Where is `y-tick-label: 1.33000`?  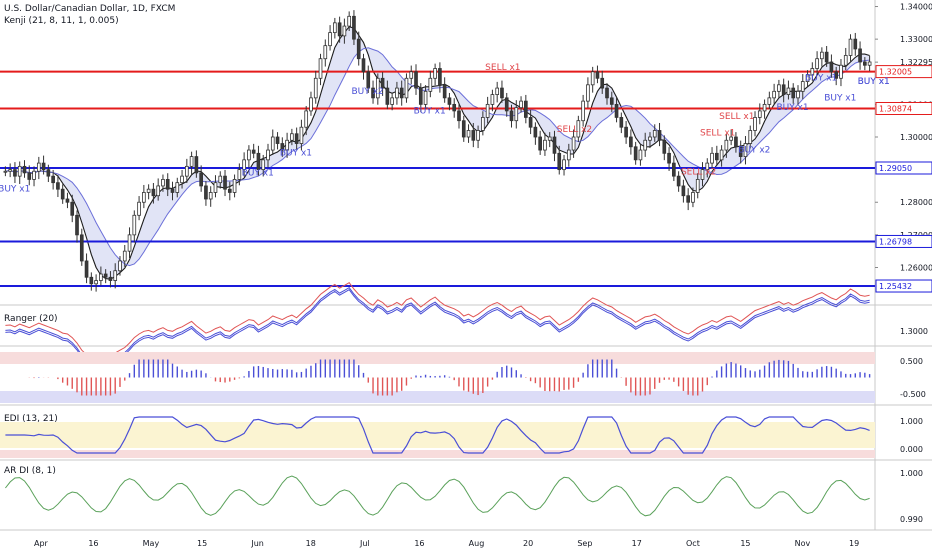 y-tick-label: 1.33000 is located at coordinates (916, 39).